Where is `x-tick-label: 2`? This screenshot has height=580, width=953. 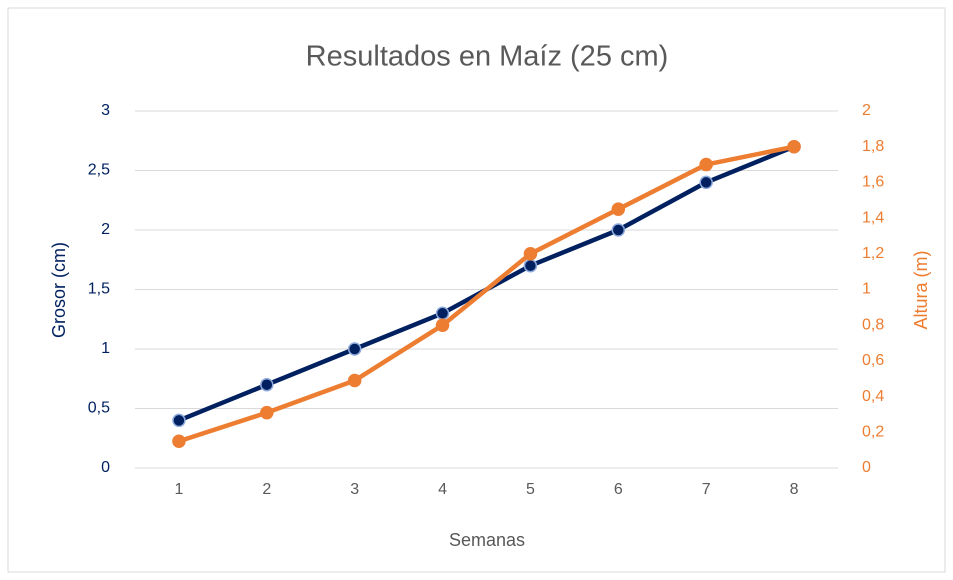
x-tick-label: 2 is located at coordinates (266, 489).